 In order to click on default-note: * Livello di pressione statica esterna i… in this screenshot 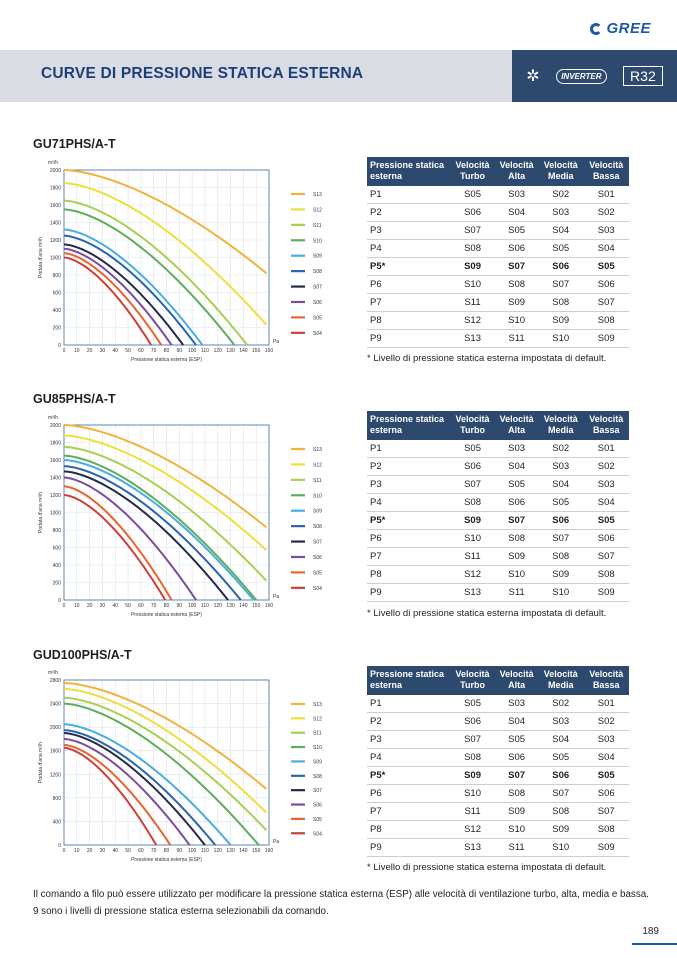, I will do `click(487, 613)`.